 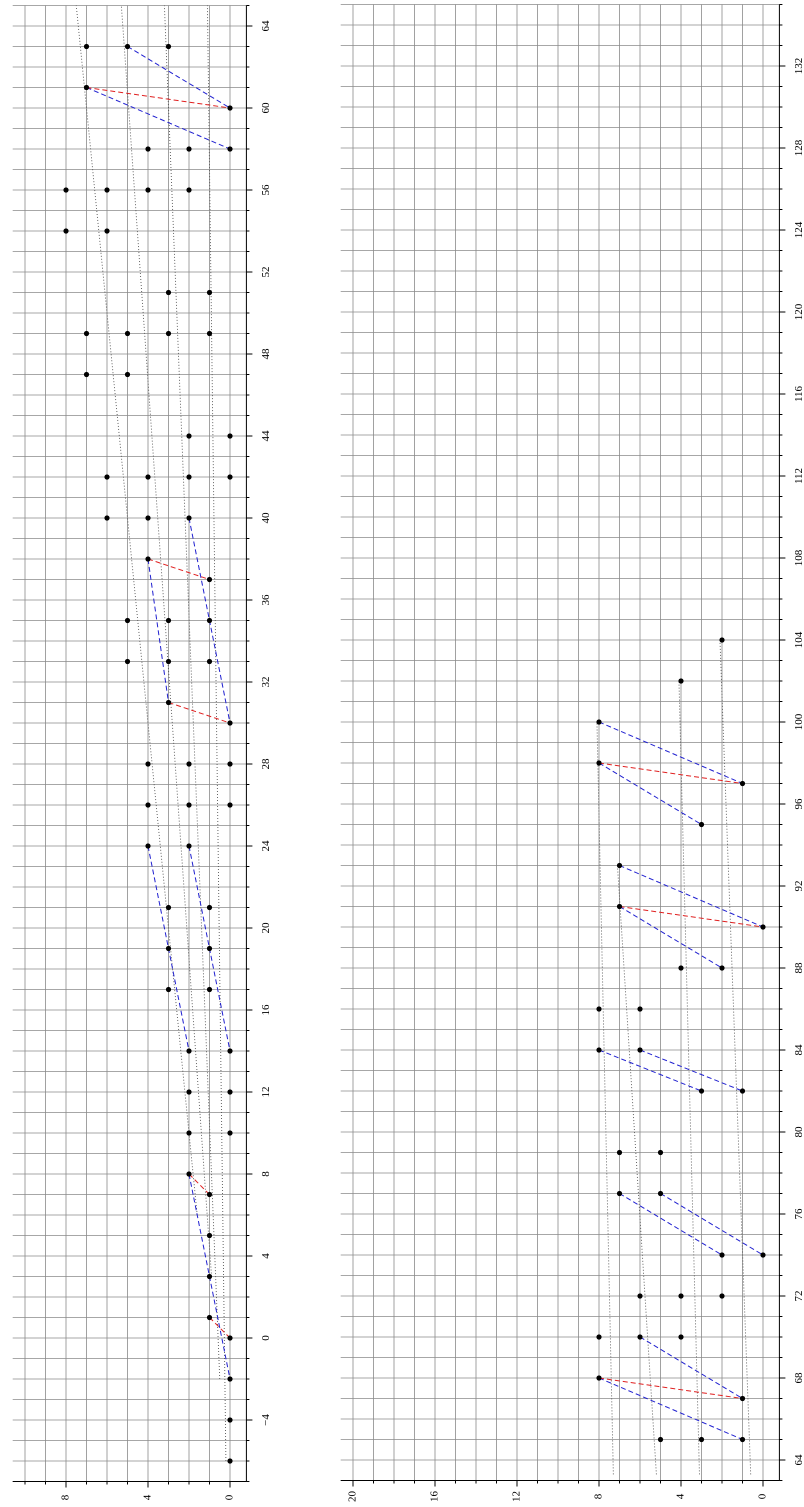 What do you see at coordinates (266, 354) in the screenshot?
I see `x-tick-label: 48` at bounding box center [266, 354].